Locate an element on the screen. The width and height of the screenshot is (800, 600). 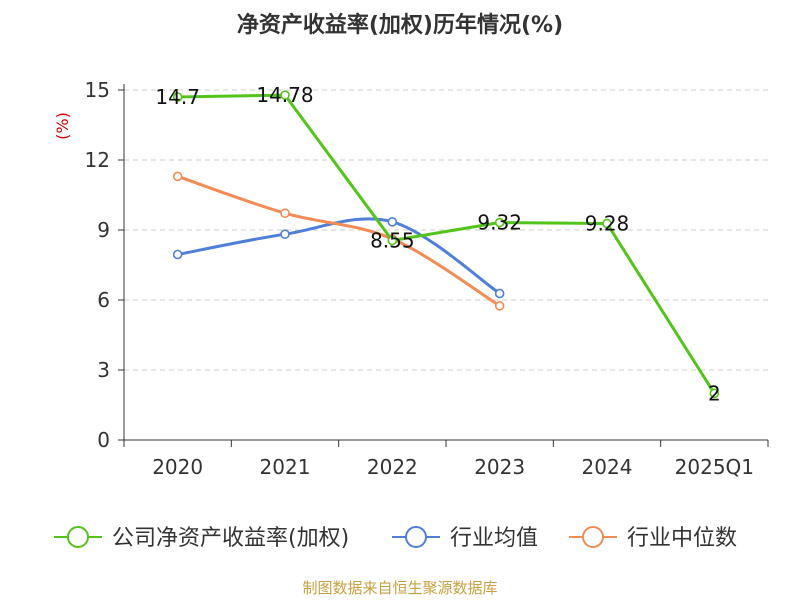
x-tick-labels: 2020 2021 2022 2023 2024 2025Q1 is located at coordinates (453, 467).